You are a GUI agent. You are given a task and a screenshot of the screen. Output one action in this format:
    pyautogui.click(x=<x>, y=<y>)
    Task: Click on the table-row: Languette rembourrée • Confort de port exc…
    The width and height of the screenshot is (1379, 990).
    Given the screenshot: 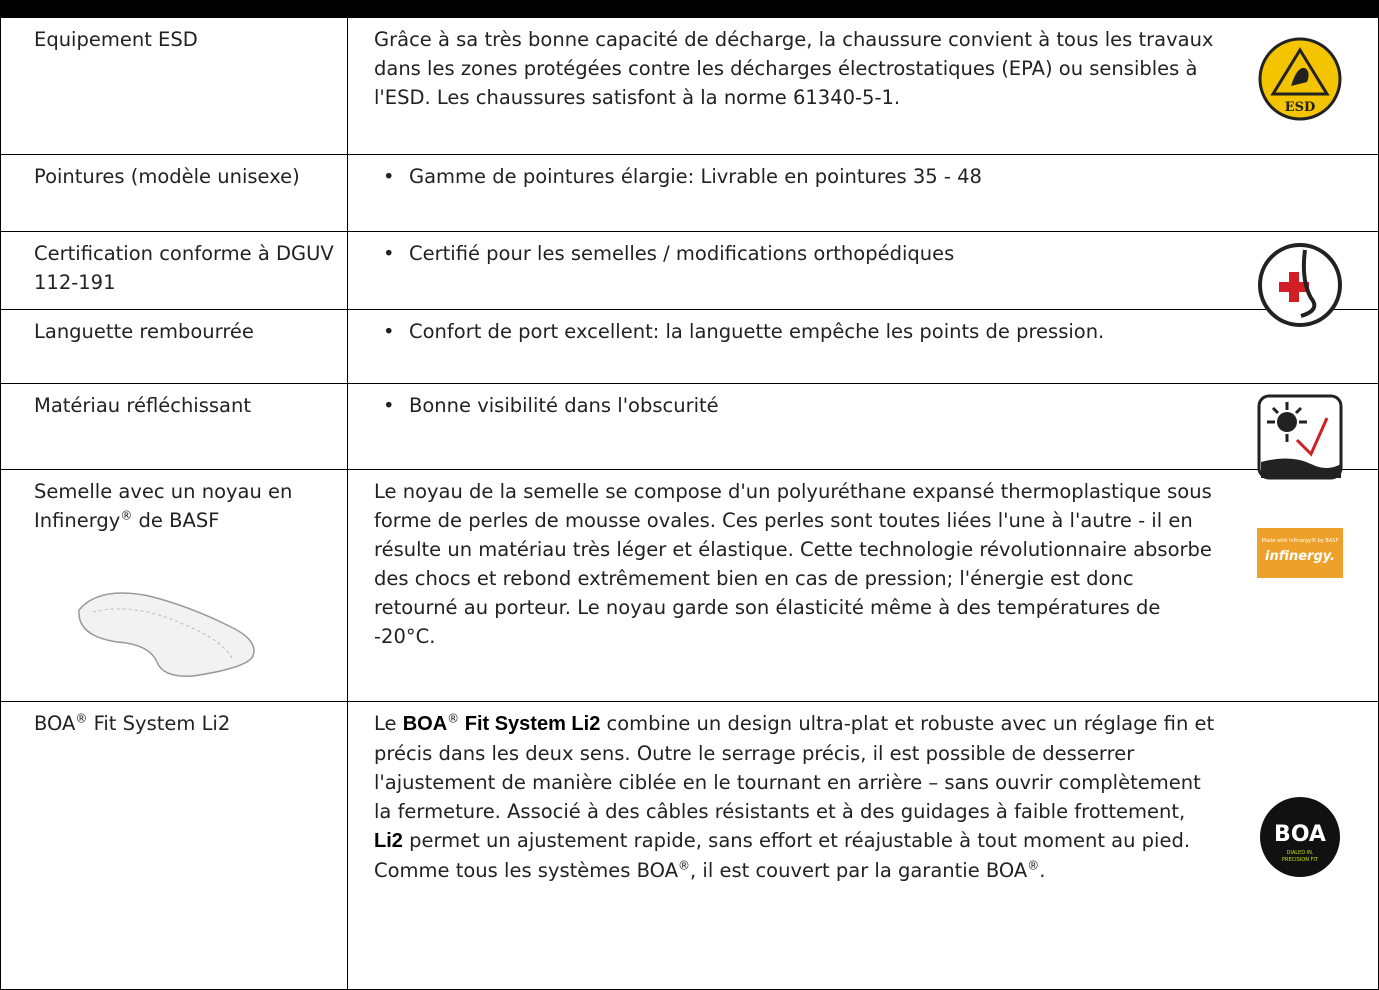 What is the action you would take?
    pyautogui.click(x=689, y=347)
    